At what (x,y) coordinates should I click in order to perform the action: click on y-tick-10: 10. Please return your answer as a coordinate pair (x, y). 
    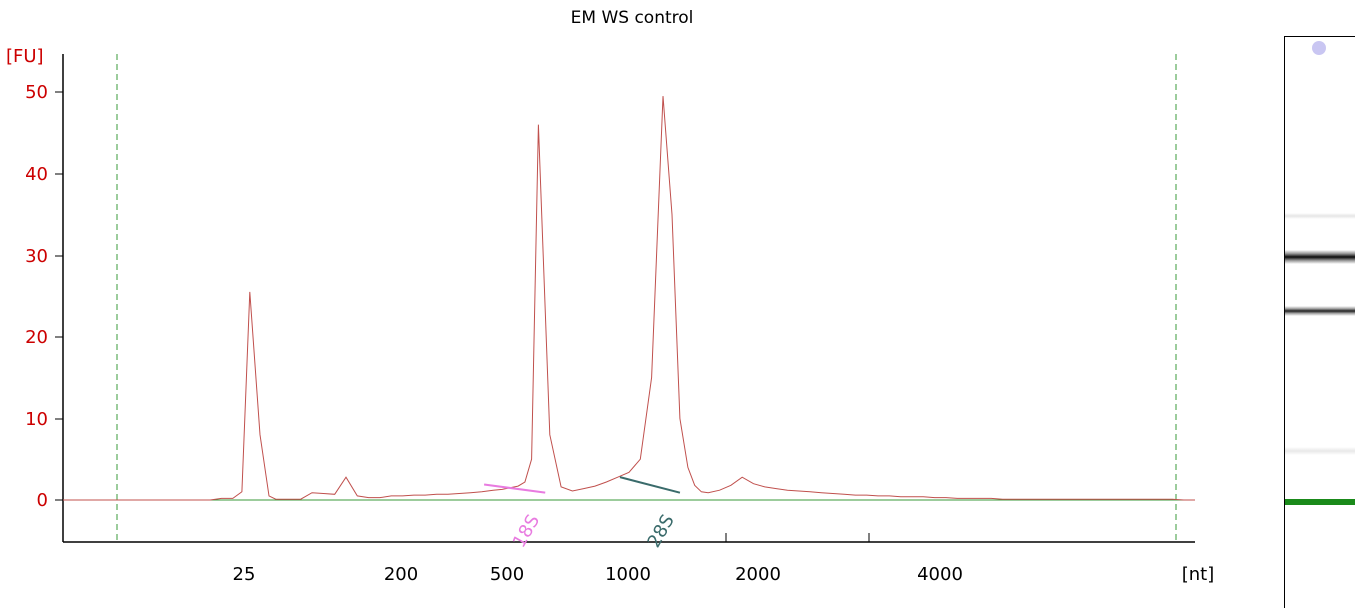
    Looking at the image, I should click on (44, 419).